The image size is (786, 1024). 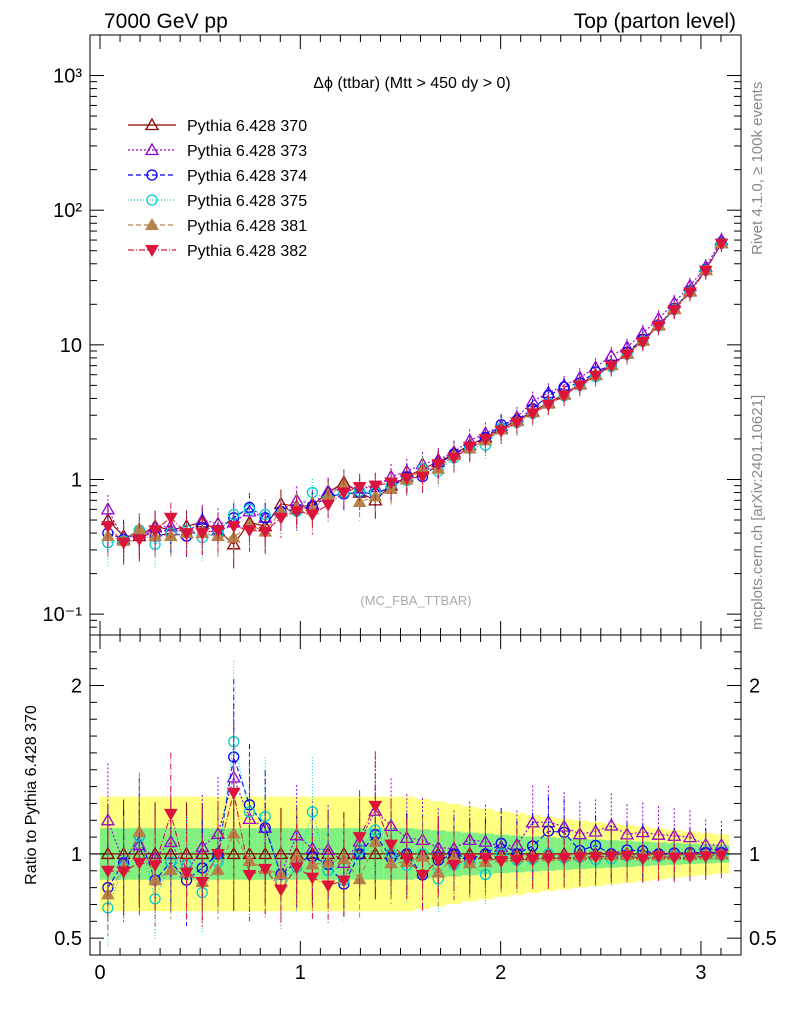 What do you see at coordinates (67, 77) in the screenshot?
I see `y-tick-label: 10³` at bounding box center [67, 77].